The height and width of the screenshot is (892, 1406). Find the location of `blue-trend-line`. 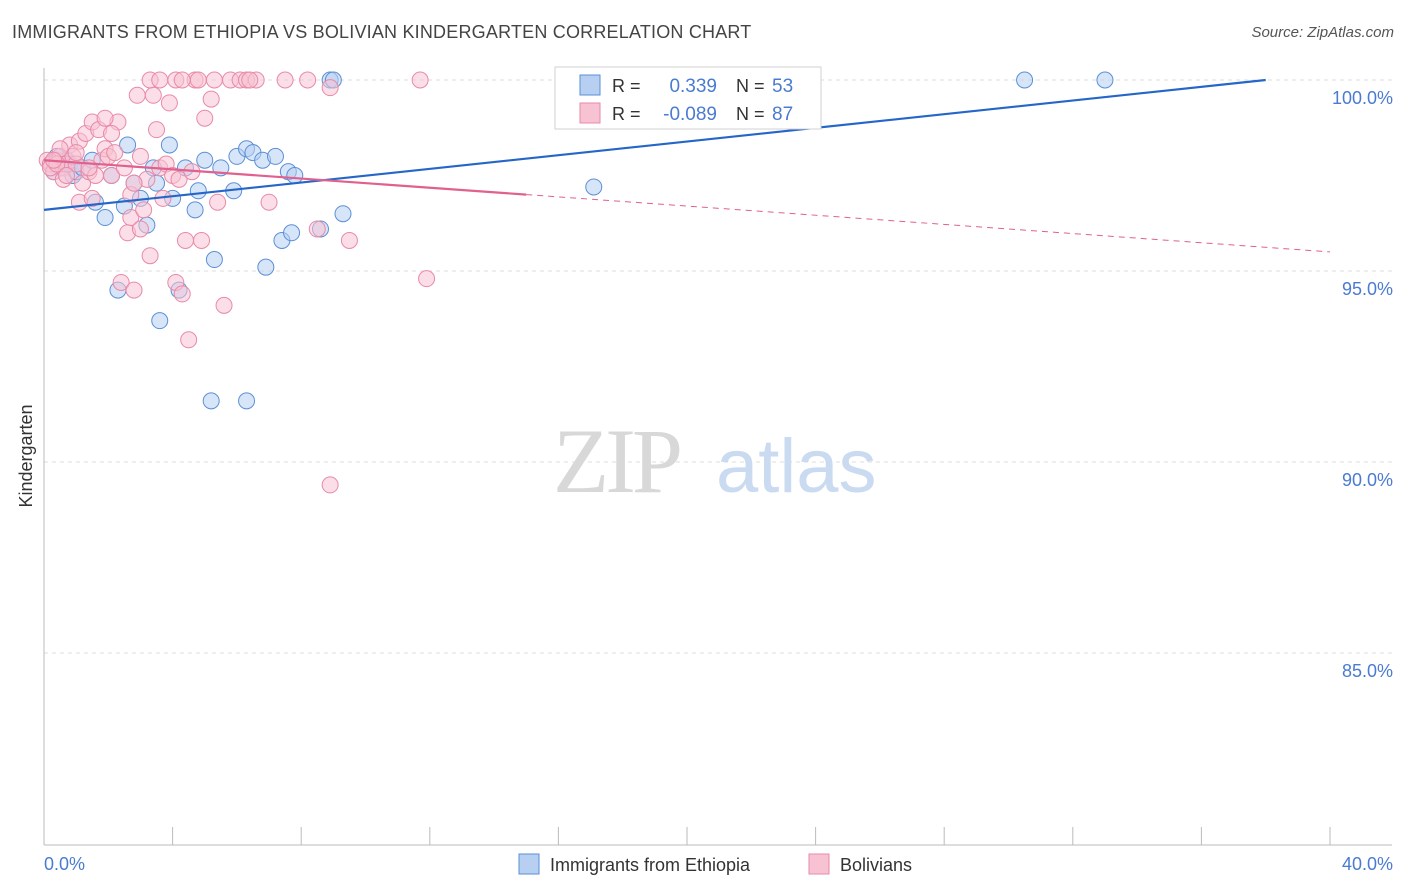

blue-trend-line is located at coordinates (654, 144).